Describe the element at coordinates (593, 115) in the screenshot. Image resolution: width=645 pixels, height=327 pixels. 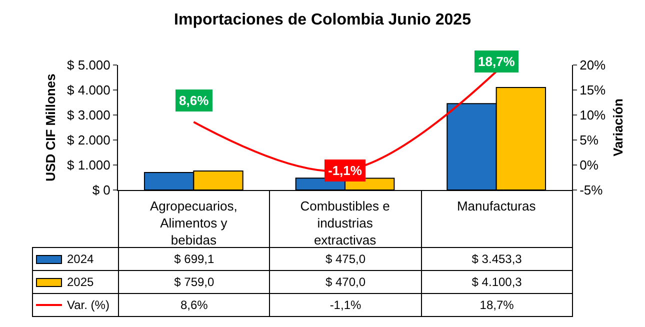
I see `y2-tick-label: 10%` at that location.